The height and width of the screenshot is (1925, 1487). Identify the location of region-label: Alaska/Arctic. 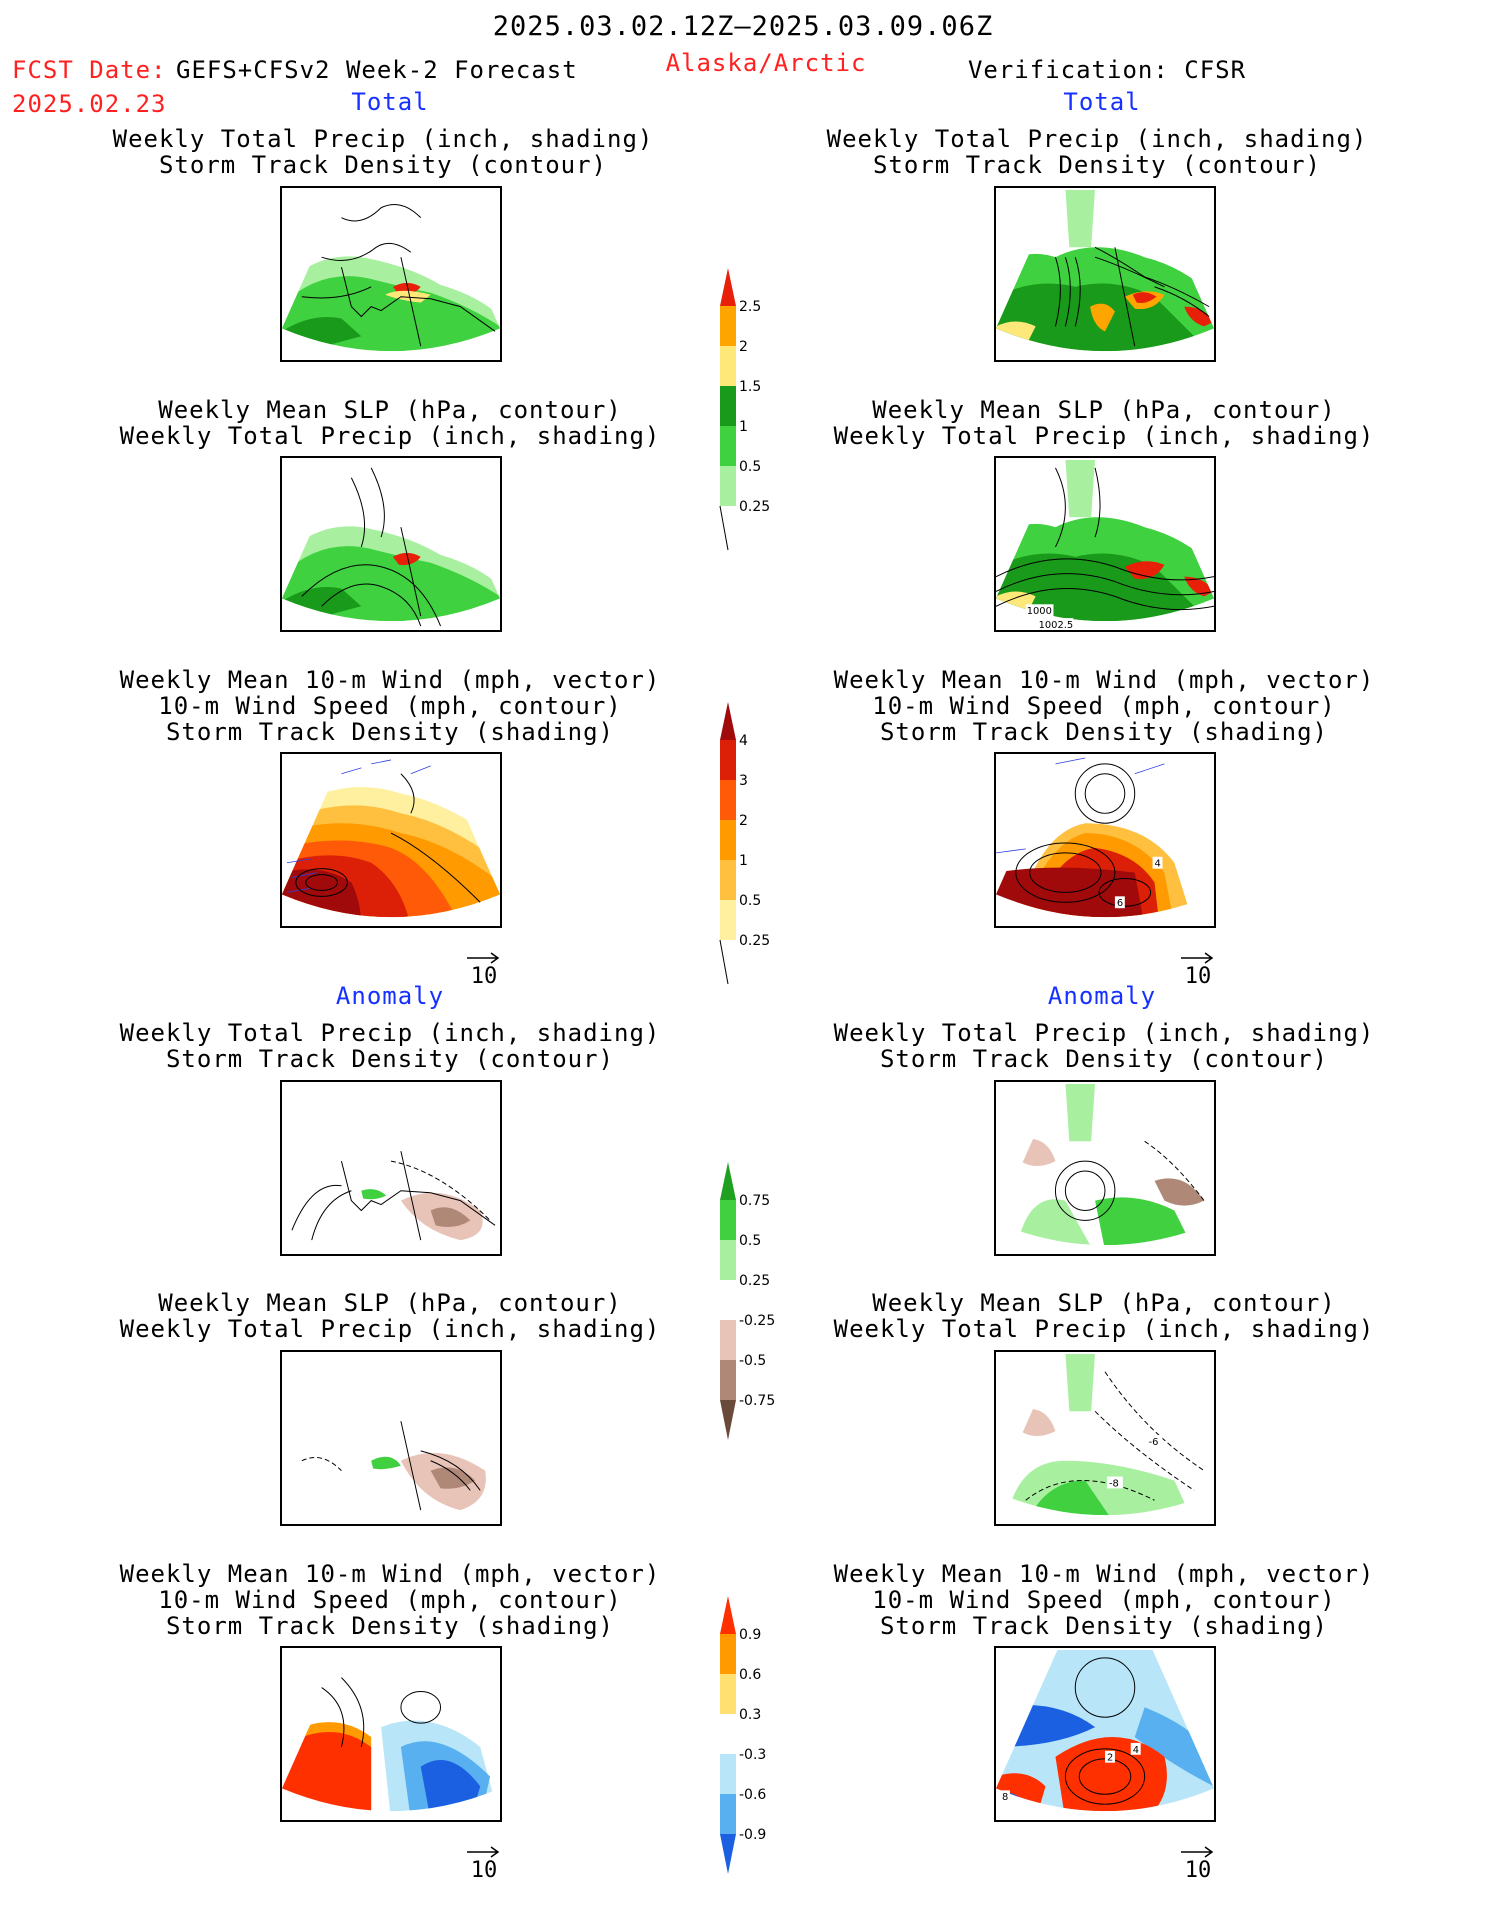
(766, 63).